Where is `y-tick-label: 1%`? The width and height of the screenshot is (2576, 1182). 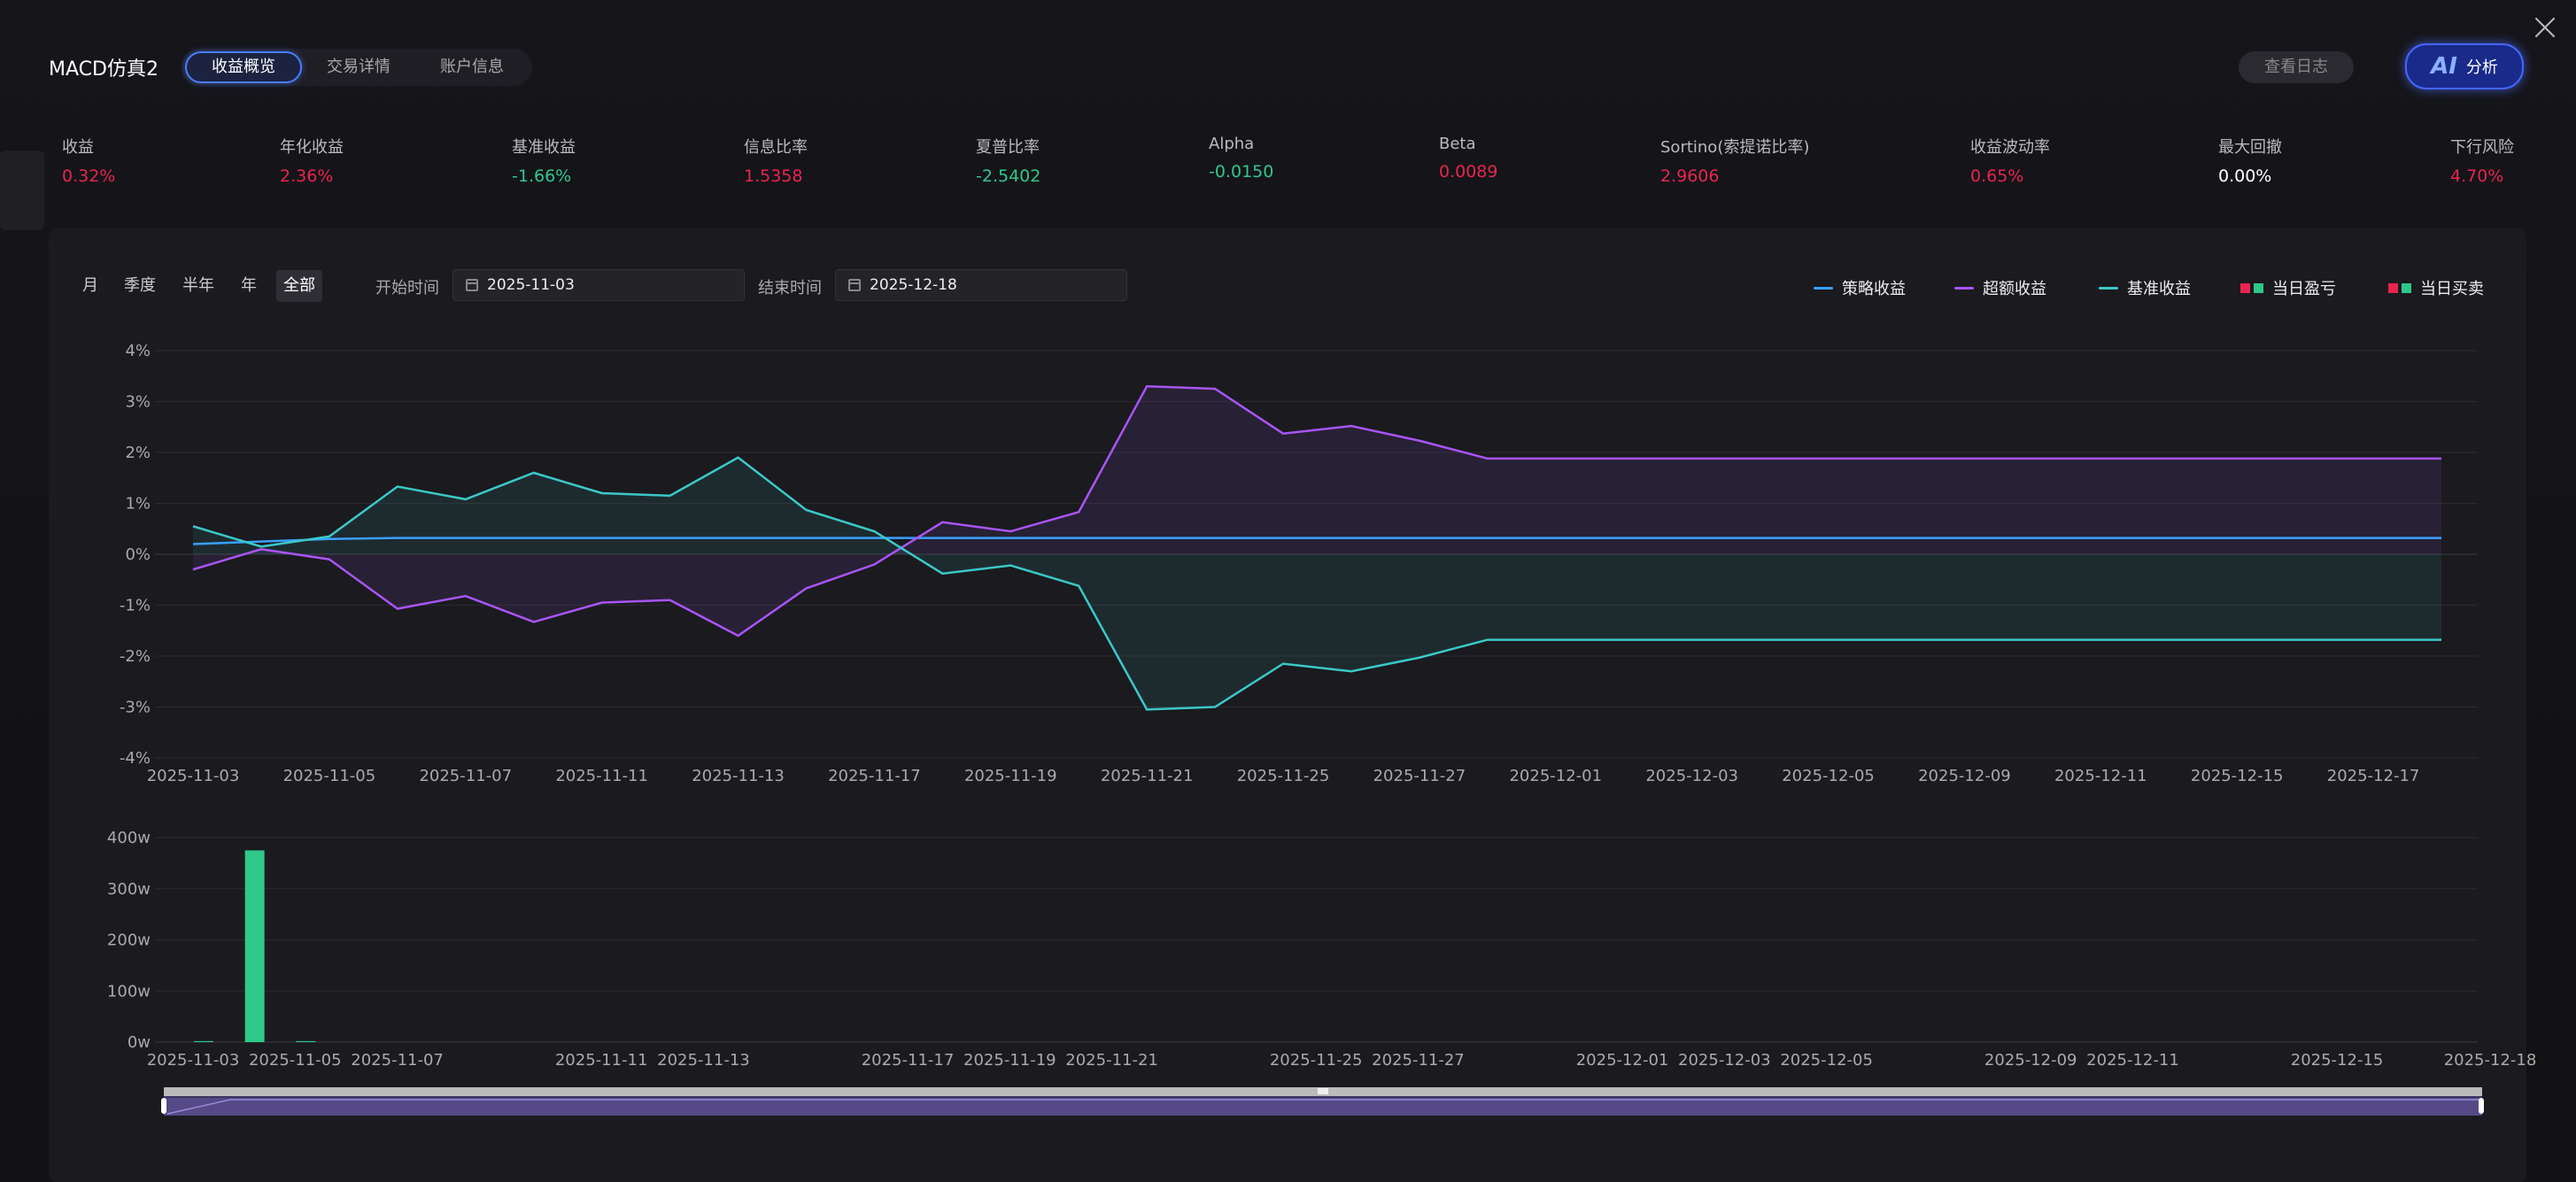
y-tick-label: 1% is located at coordinates (138, 504).